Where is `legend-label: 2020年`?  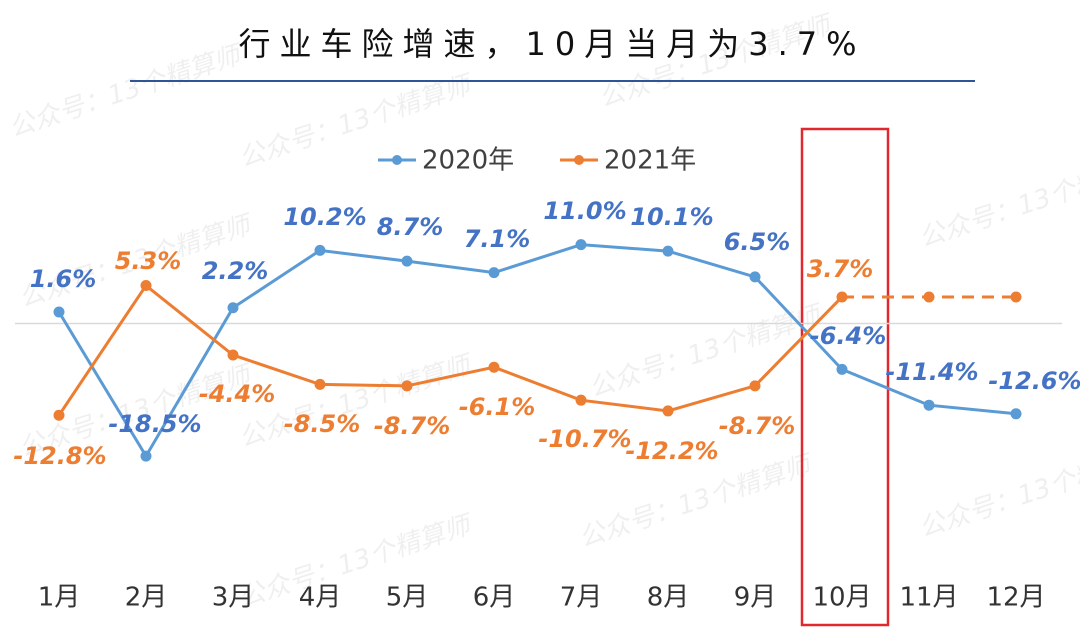 legend-label: 2020年 is located at coordinates (468, 161).